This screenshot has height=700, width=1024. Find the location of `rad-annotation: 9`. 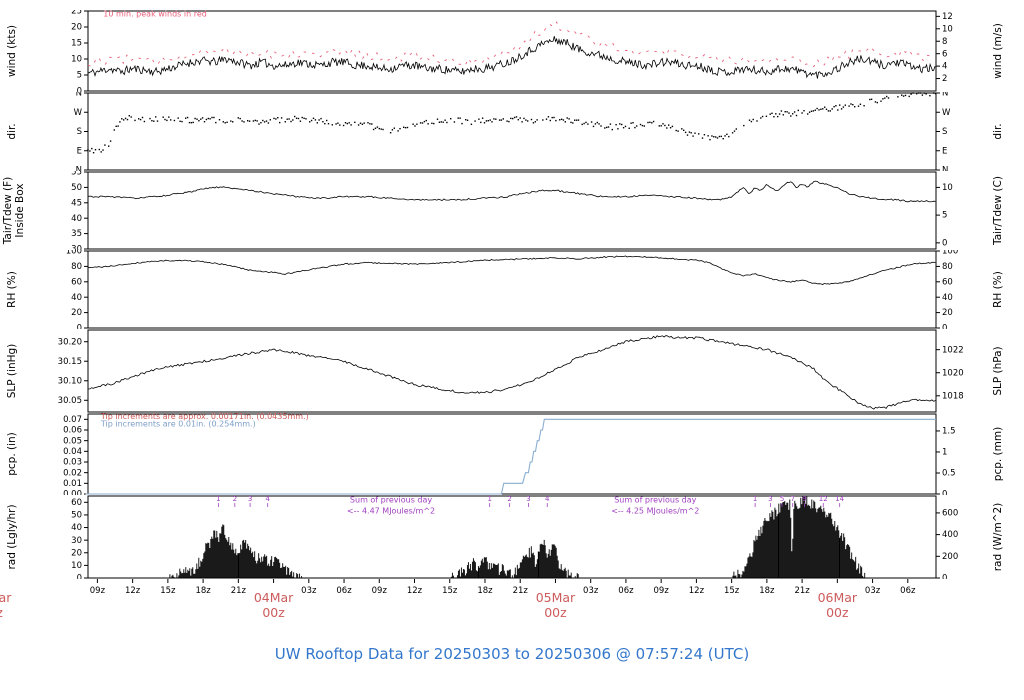

rad-annotation: 9 is located at coordinates (804, 499).